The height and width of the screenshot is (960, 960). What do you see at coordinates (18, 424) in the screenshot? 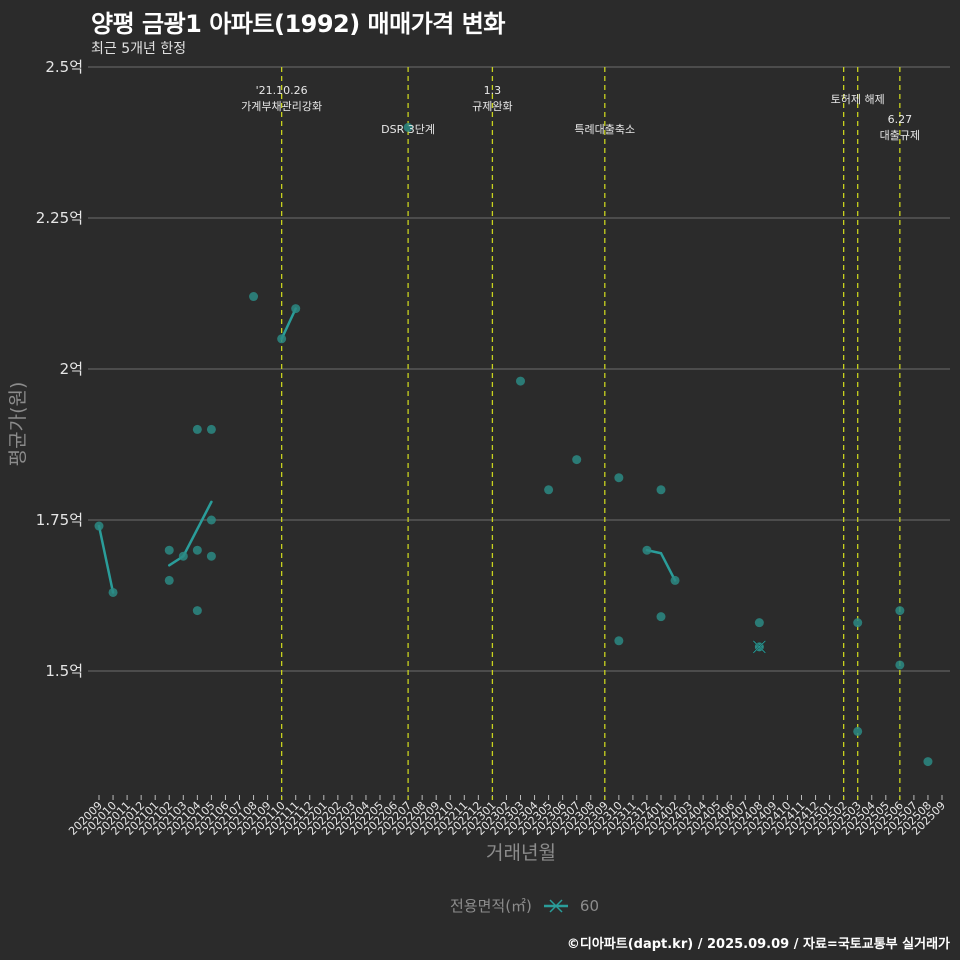
I see `y-axis-title: 평균가(원)` at bounding box center [18, 424].